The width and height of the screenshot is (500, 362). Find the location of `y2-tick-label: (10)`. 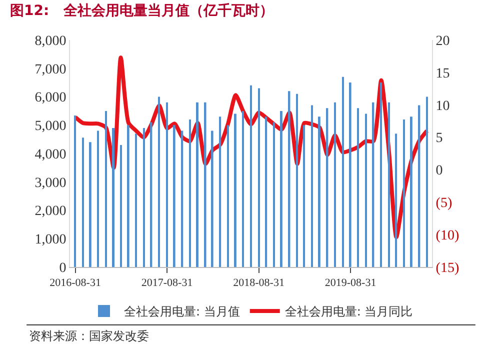

y2-tick-label: (10) is located at coordinates (448, 236).